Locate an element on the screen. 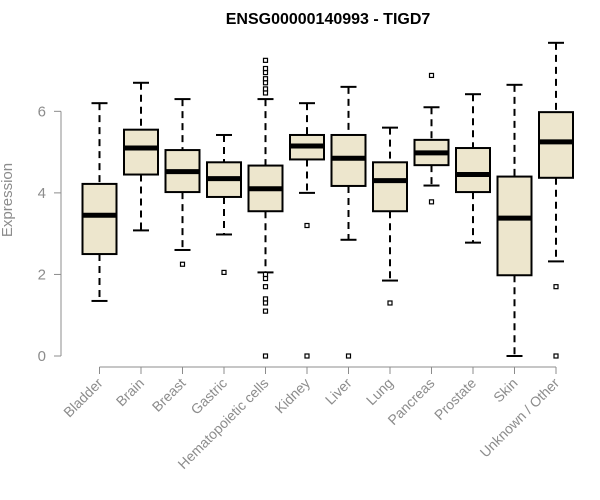 This screenshot has height=500, width=600. box-skin is located at coordinates (514, 220).